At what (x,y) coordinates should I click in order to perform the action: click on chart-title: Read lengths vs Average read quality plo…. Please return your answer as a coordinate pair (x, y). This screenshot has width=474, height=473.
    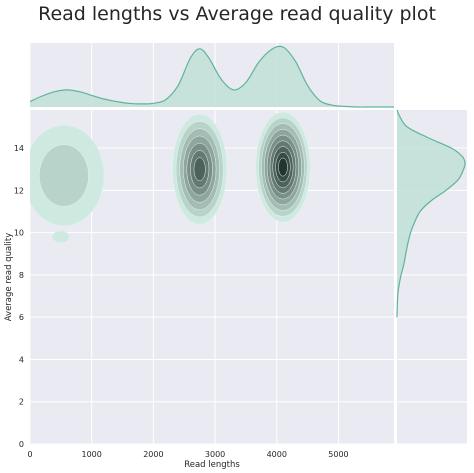
    Looking at the image, I should click on (237, 14).